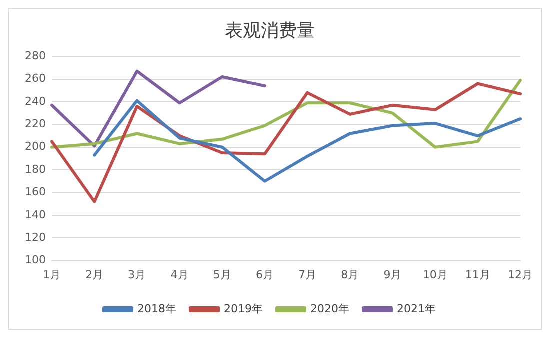 The image size is (550, 338). I want to click on y-tick-label: 180, so click(35, 169).